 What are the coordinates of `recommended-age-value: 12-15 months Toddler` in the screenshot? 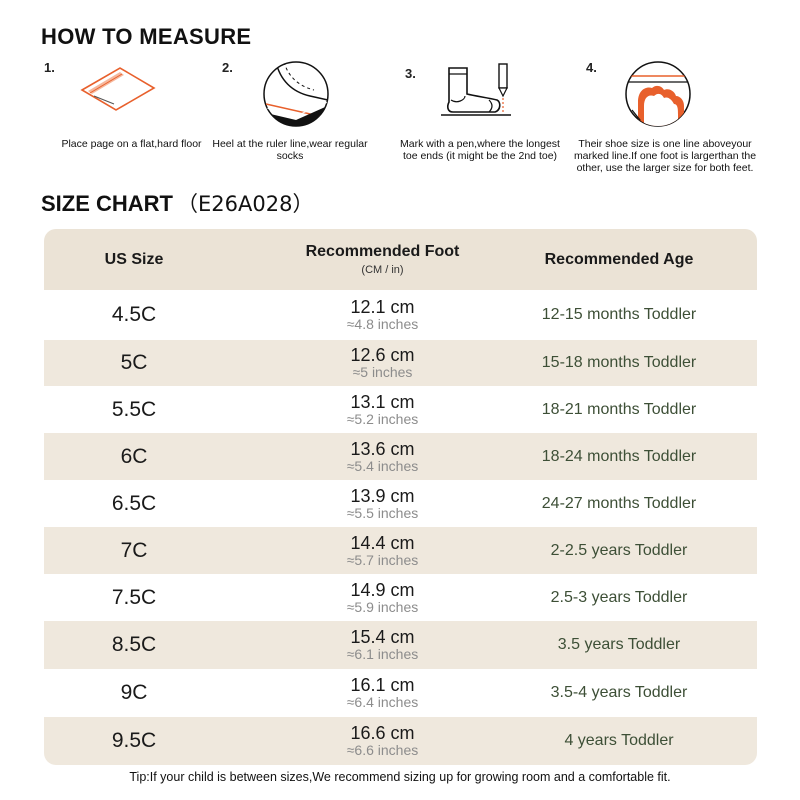 It's located at (619, 314).